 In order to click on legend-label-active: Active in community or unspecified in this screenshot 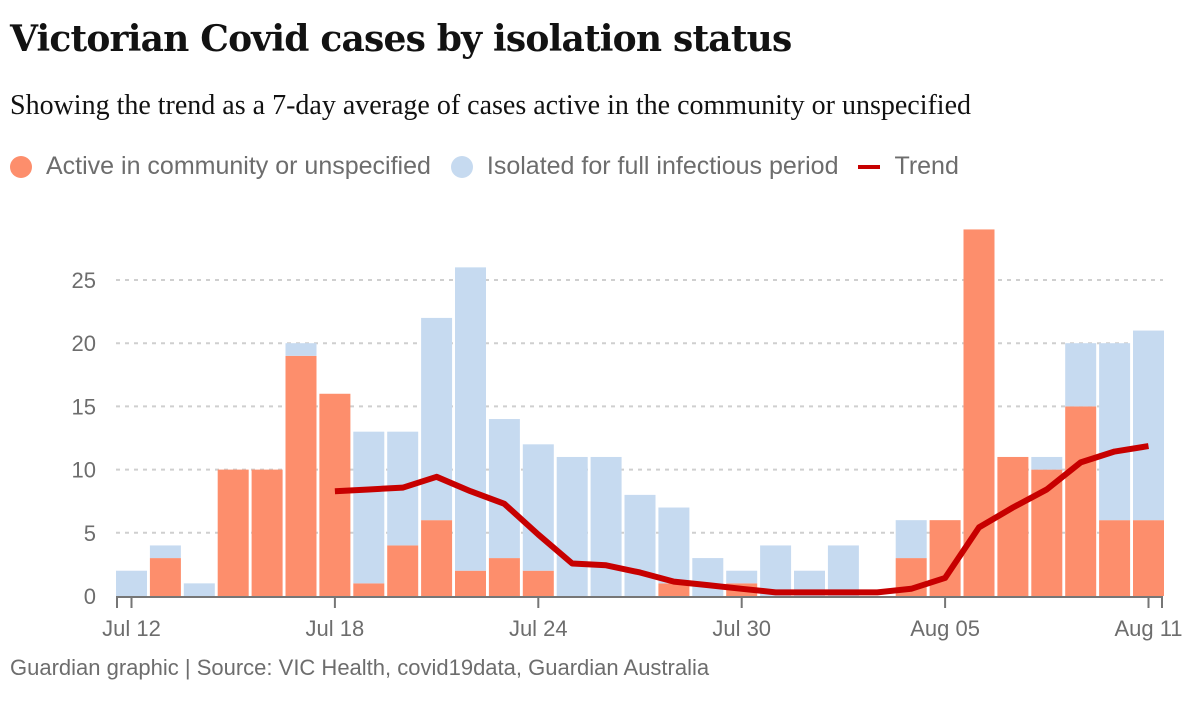, I will do `click(238, 166)`.